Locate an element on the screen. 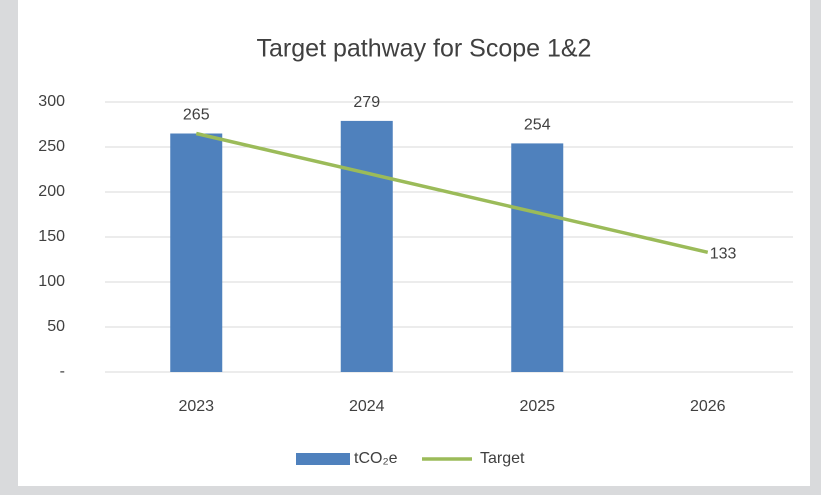 The image size is (821, 495). legend-swatch is located at coordinates (323, 459).